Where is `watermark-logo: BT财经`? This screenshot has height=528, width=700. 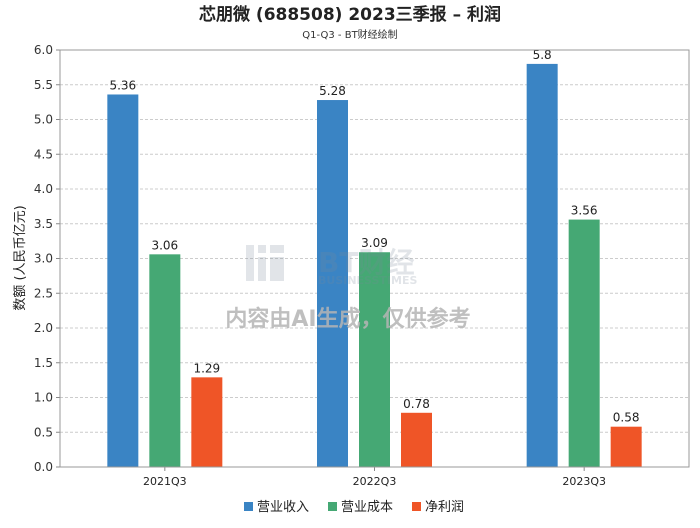
watermark-logo: BT财经 is located at coordinates (366, 262).